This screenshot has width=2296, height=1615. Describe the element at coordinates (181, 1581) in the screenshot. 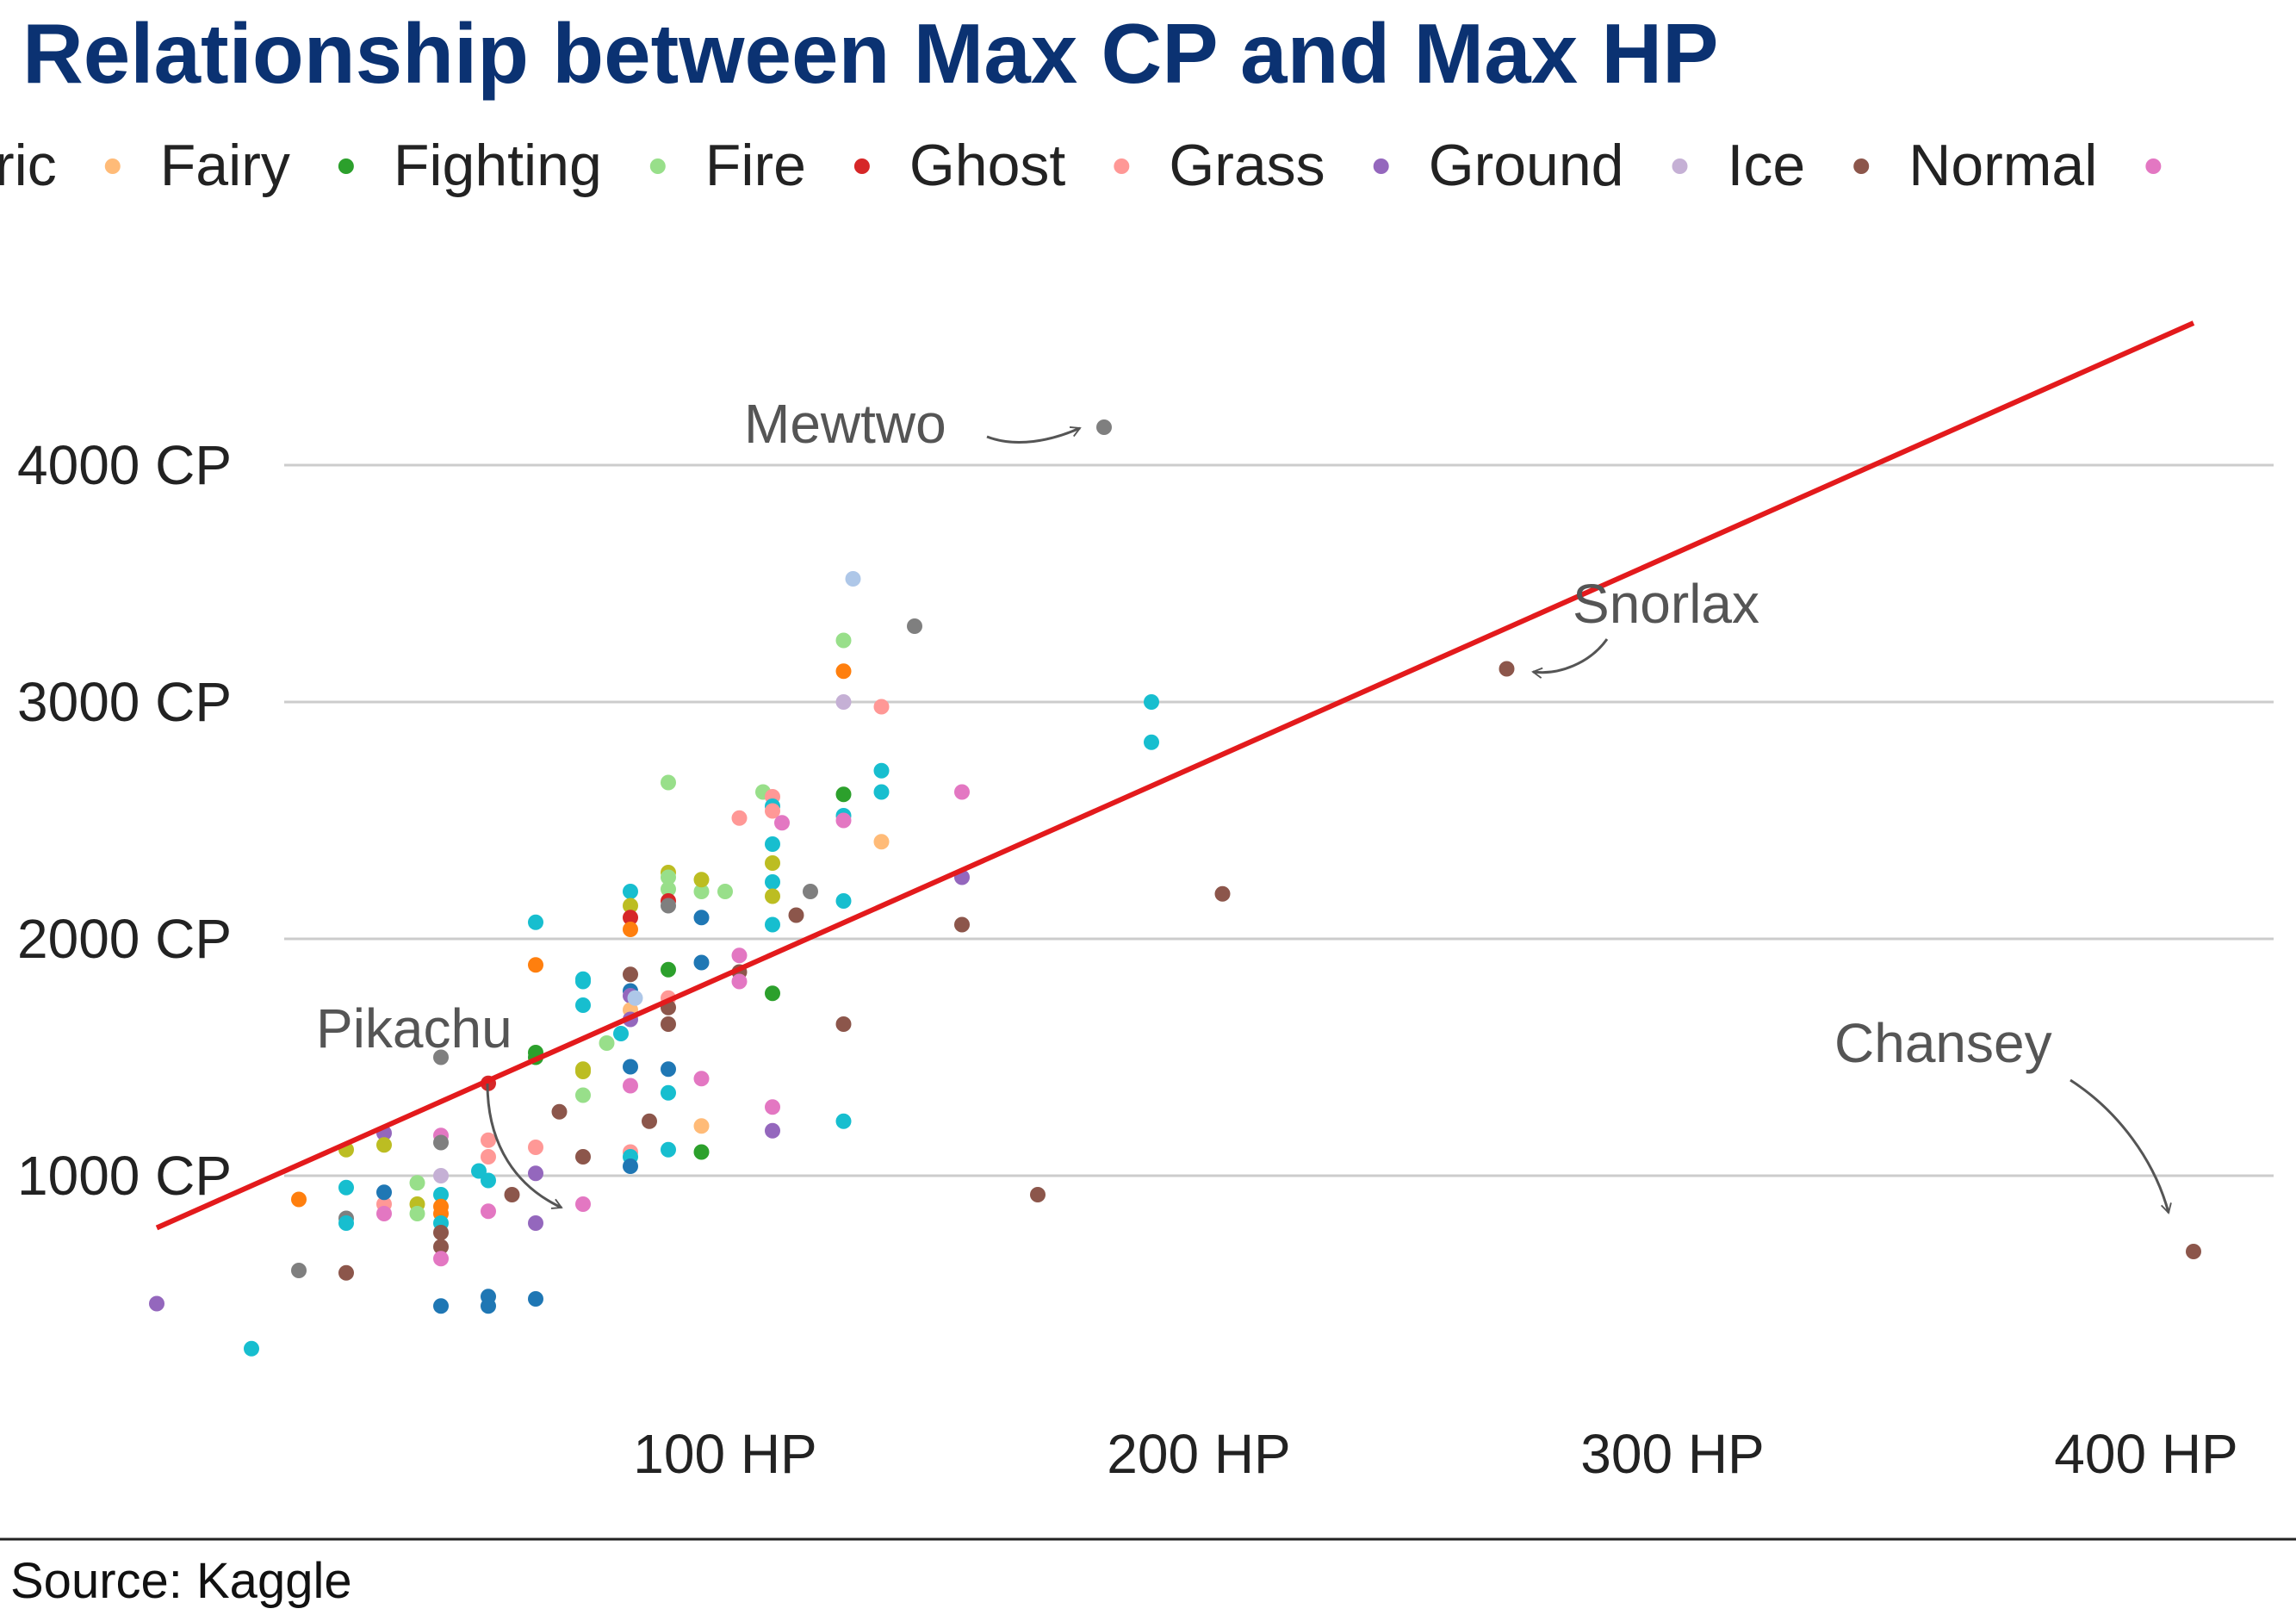

I see `source-note: Source: Kaggle` at that location.